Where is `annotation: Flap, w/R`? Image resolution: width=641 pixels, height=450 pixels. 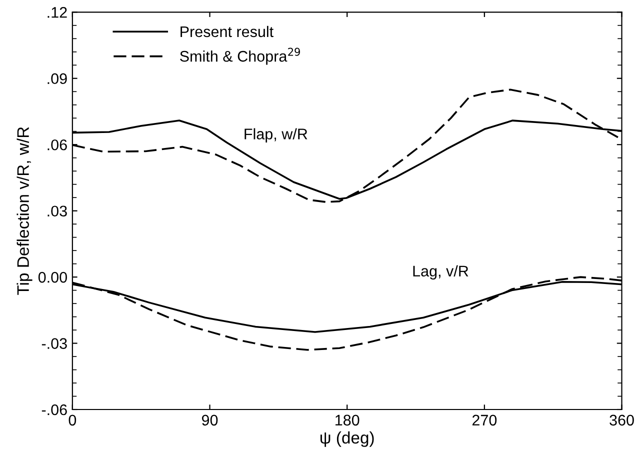 annotation: Flap, w/R is located at coordinates (276, 135).